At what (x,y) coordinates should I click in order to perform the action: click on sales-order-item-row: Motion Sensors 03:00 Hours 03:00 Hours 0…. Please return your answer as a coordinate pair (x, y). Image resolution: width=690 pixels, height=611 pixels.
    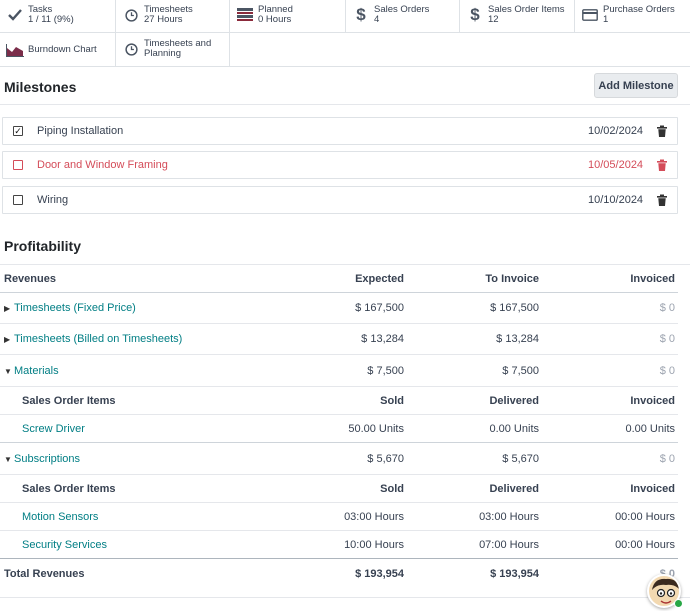
    Looking at the image, I should click on (339, 517).